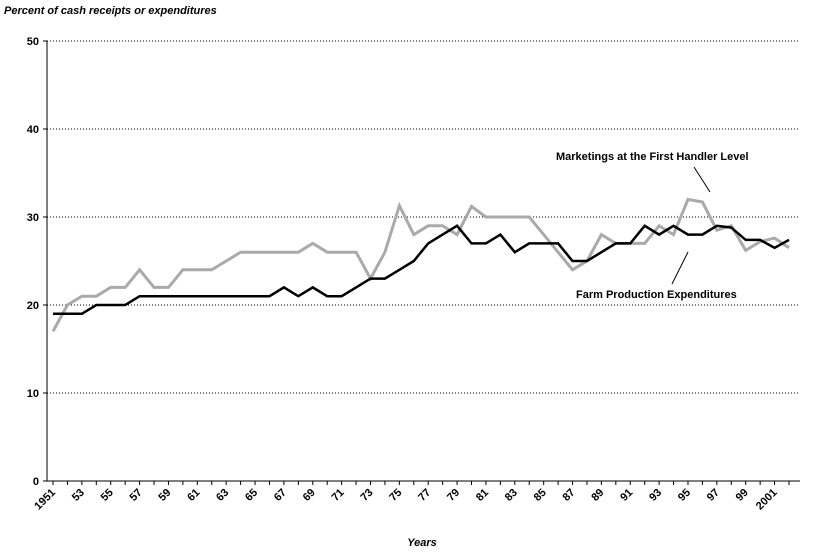 The width and height of the screenshot is (839, 557). I want to click on x-tick-label: 61, so click(193, 495).